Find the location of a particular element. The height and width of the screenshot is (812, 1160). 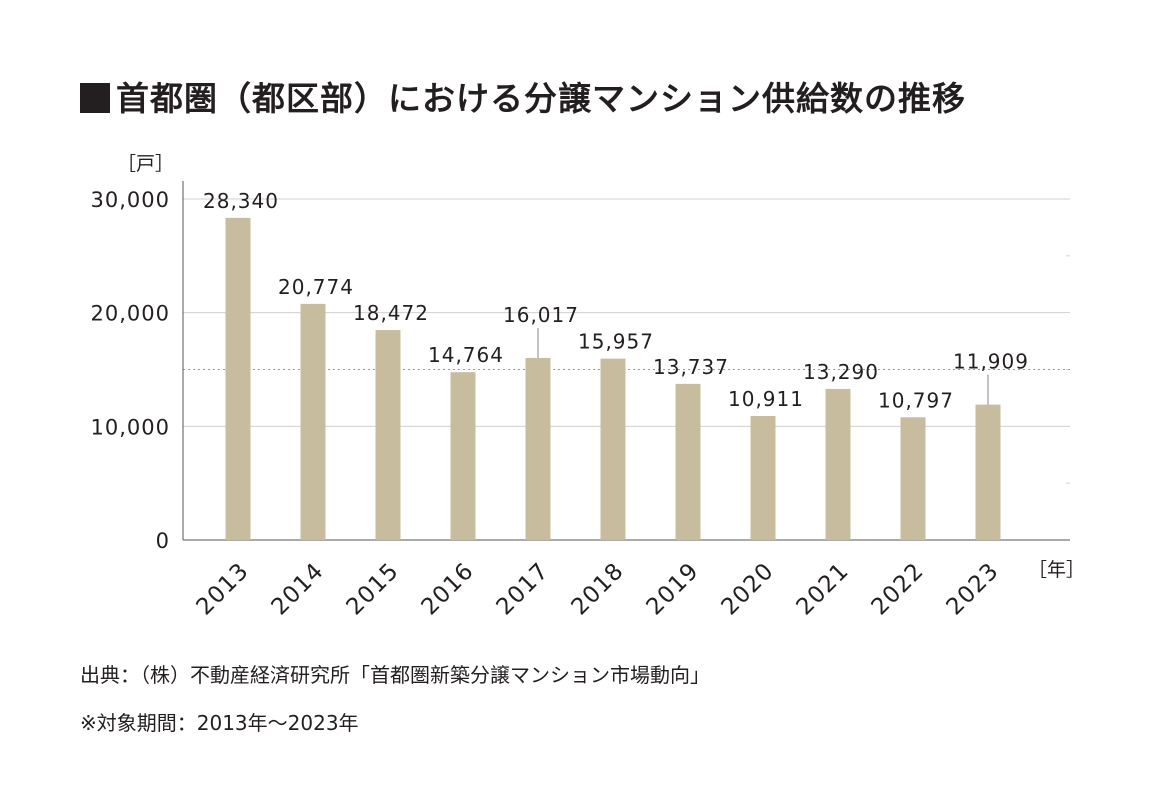

chart-title: 首都圏（都区部）における分譲マンション供給数の推移 is located at coordinates (523, 96).